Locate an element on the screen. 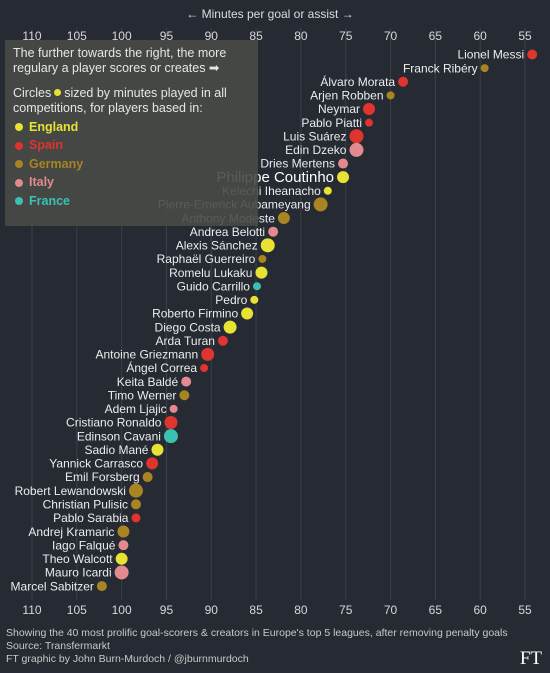  legend-item-england: England is located at coordinates (131, 127).